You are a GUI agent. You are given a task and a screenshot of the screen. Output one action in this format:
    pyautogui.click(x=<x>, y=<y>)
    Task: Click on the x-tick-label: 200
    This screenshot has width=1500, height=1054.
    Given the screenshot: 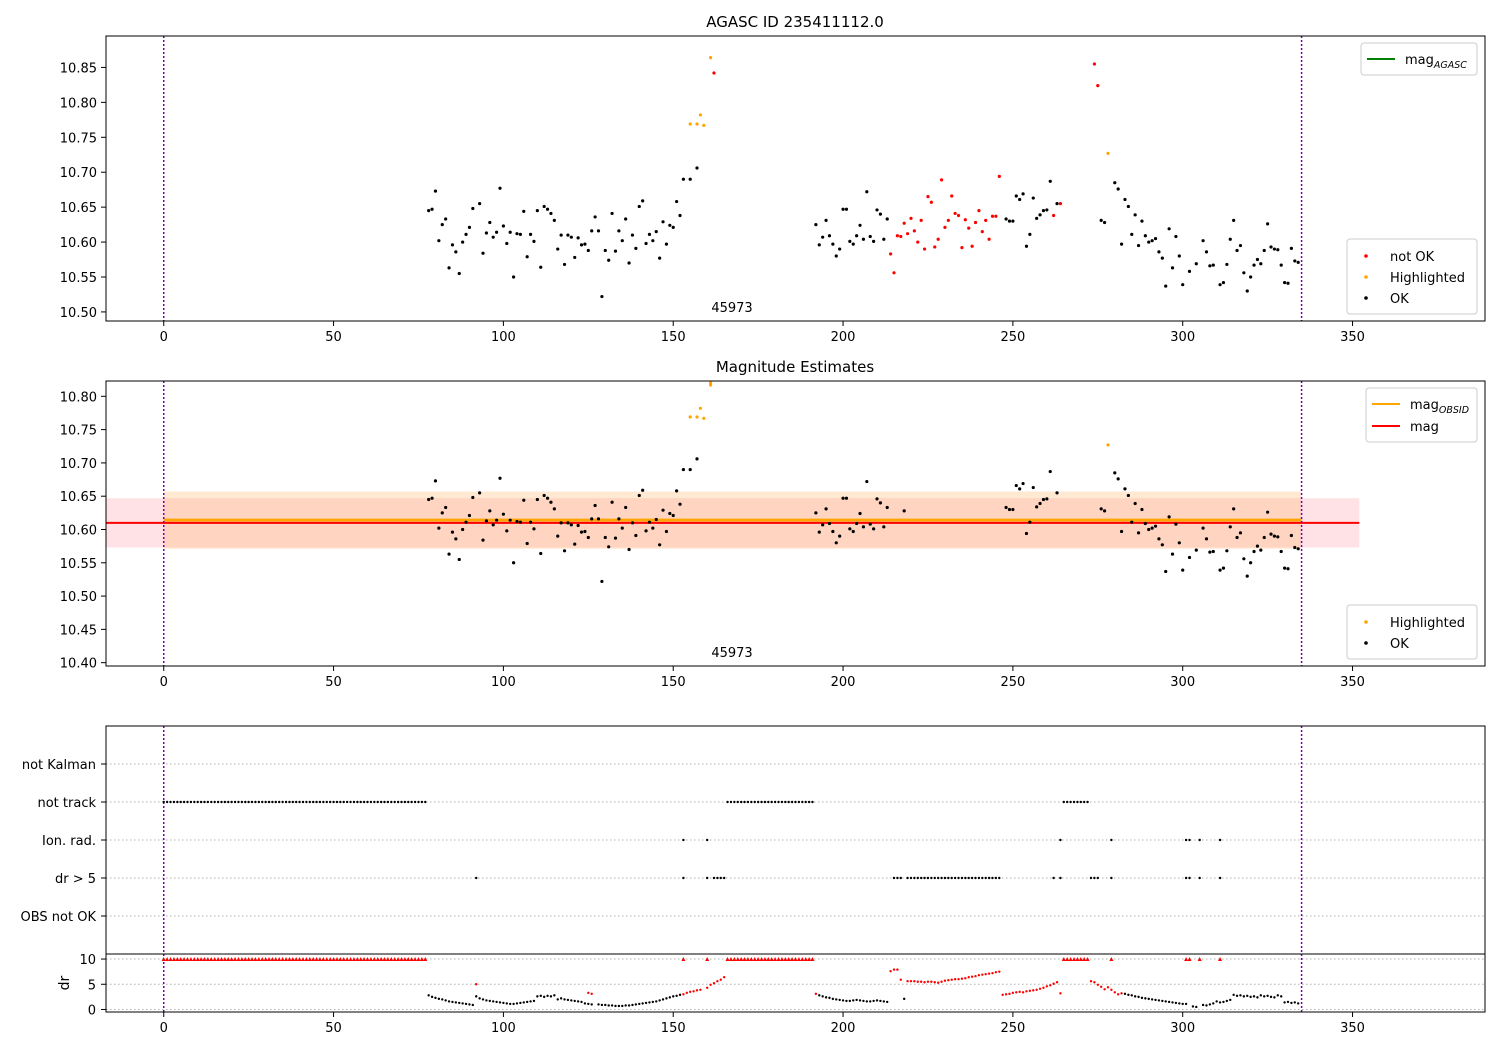 What is the action you would take?
    pyautogui.click(x=843, y=337)
    